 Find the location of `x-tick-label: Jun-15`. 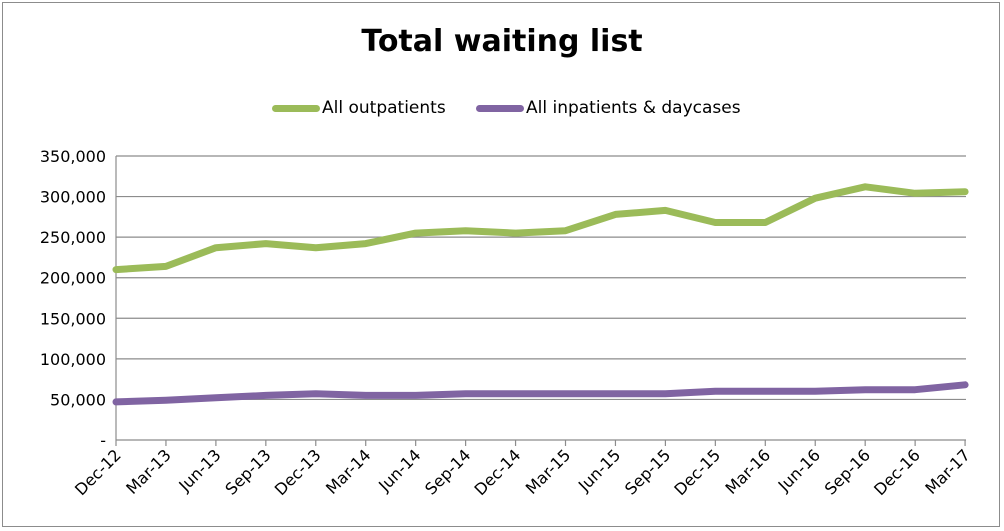

x-tick-label: Jun-15 is located at coordinates (599, 470).